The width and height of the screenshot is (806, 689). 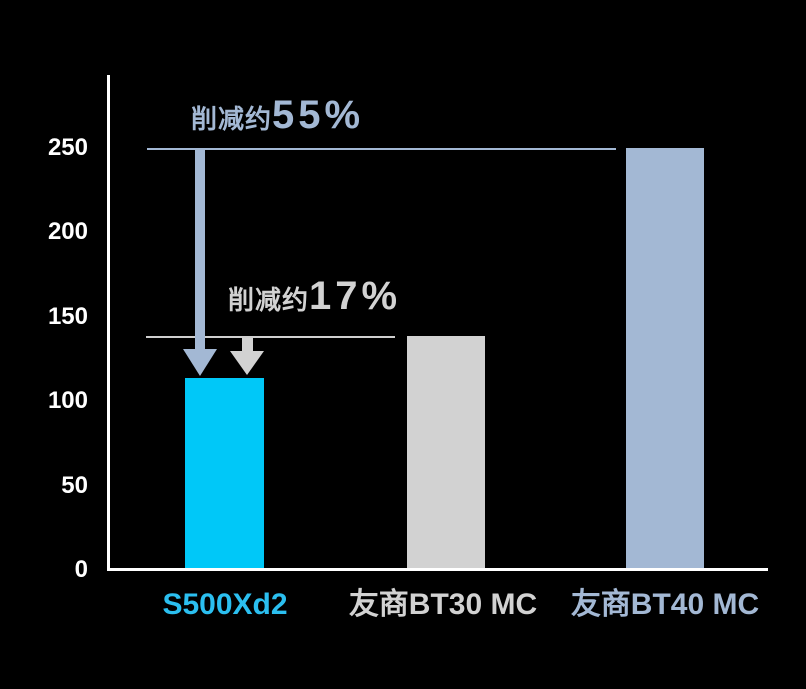 I want to click on y-tick-label-150: 150, so click(x=67, y=316).